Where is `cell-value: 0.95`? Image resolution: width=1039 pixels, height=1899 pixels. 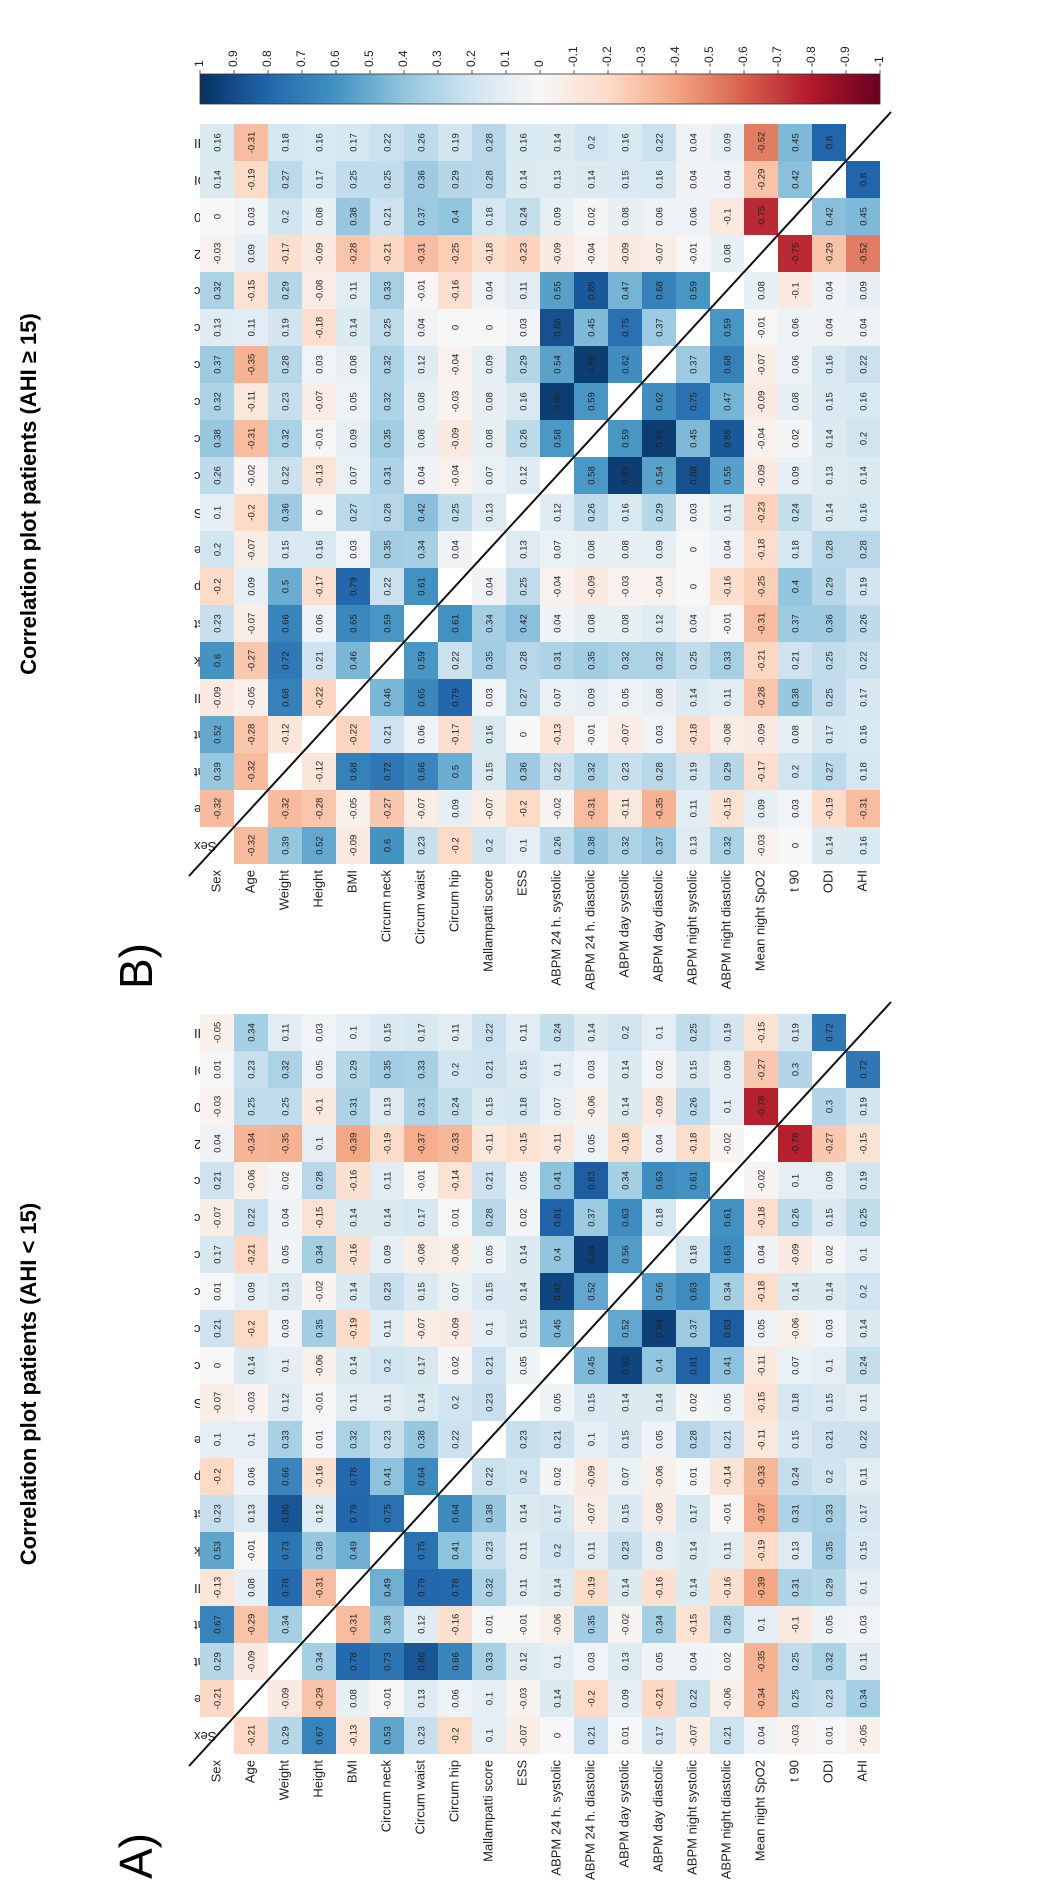
cell-value: 0.95 is located at coordinates (626, 475).